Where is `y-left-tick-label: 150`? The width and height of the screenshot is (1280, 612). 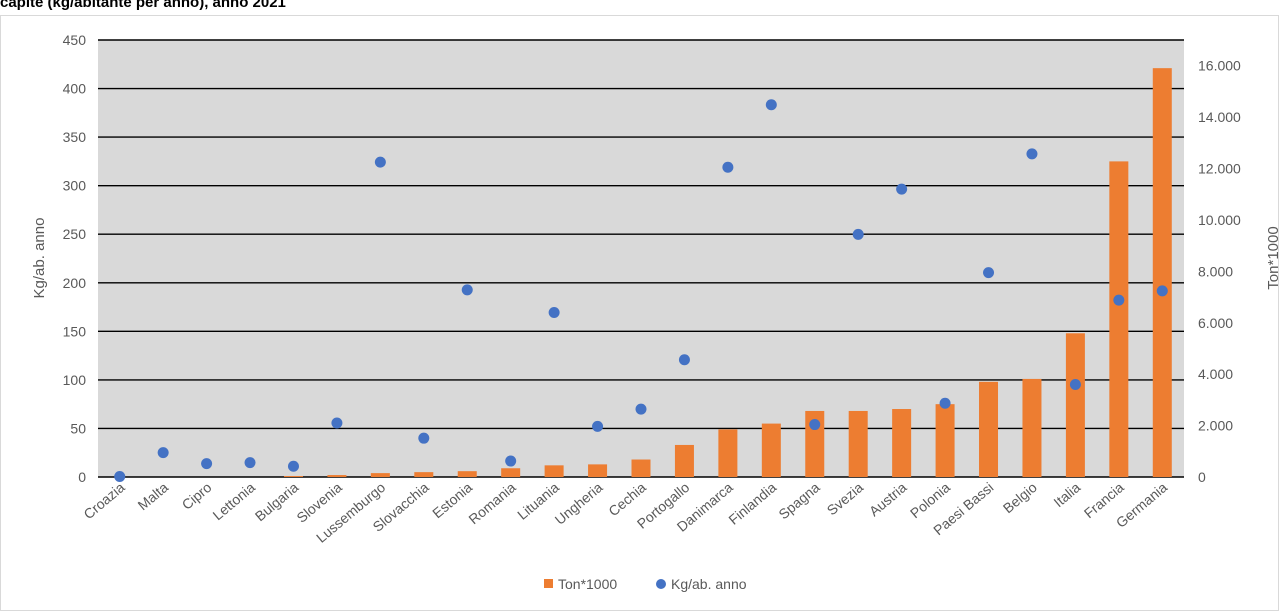 y-left-tick-label: 150 is located at coordinates (75, 331).